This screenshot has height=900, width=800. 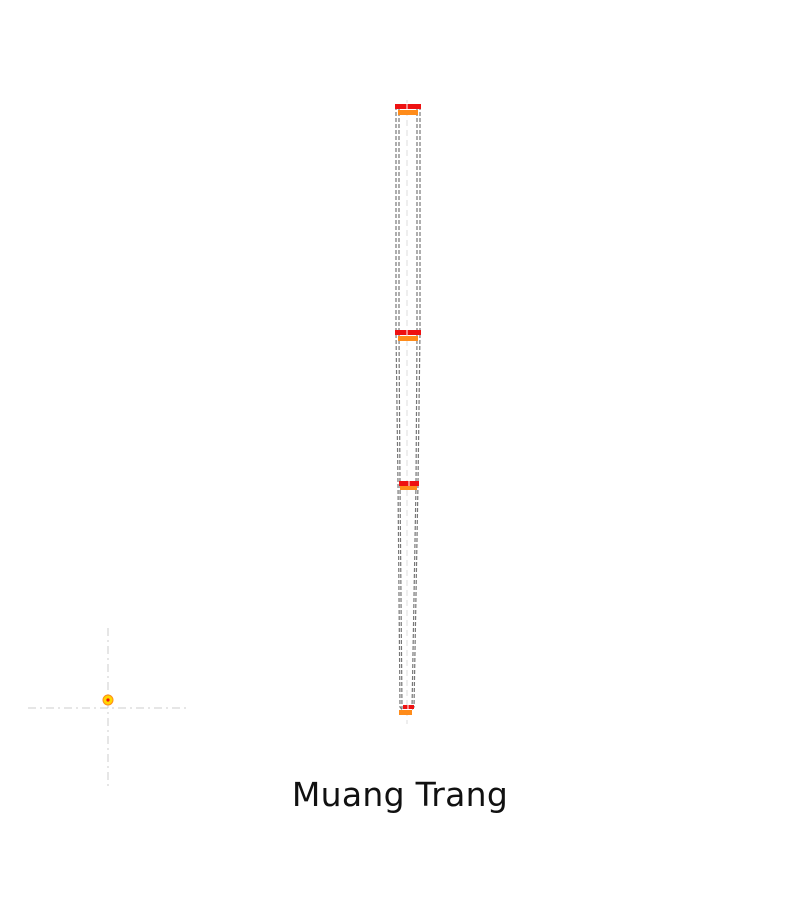 I want to click on locator-dot-center, so click(x=108, y=700).